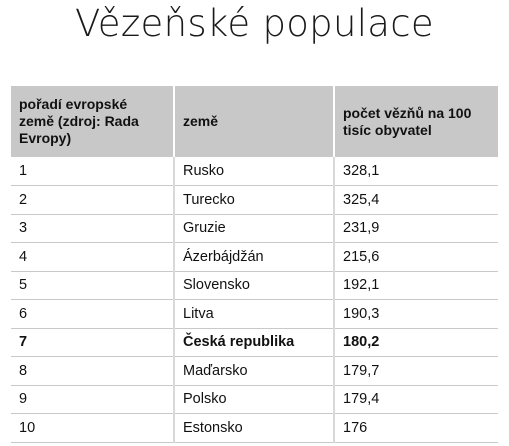 The image size is (509, 446). Describe the element at coordinates (416, 371) in the screenshot. I see `rate-cell: 179,7` at that location.